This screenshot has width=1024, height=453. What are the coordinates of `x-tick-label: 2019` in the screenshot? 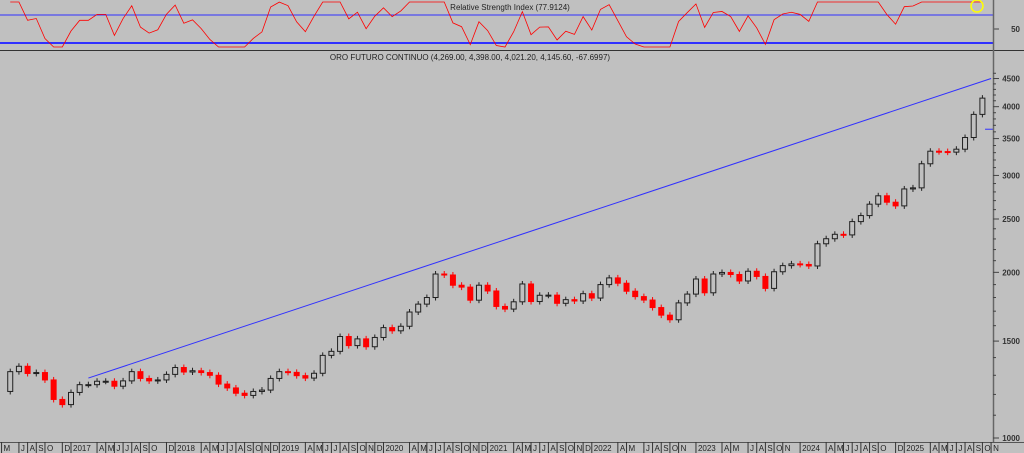 It's located at (290, 448).